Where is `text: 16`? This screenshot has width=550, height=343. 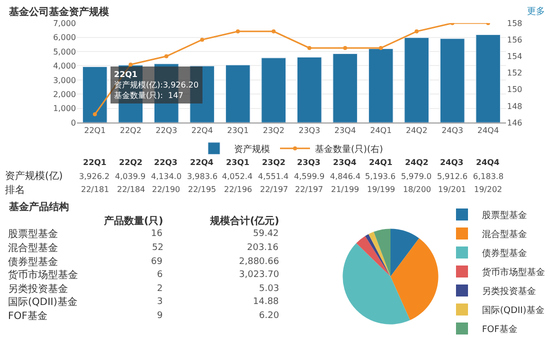 text: 16 is located at coordinates (157, 234).